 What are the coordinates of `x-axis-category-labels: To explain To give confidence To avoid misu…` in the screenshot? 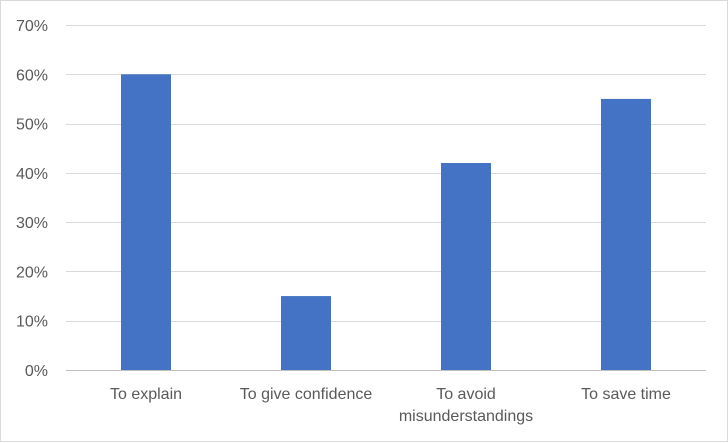 It's located at (390, 405).